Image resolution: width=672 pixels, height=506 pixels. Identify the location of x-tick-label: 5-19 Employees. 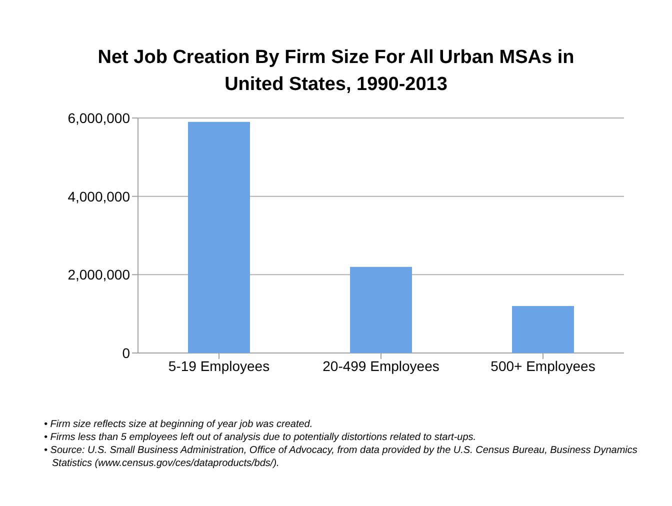
(219, 366).